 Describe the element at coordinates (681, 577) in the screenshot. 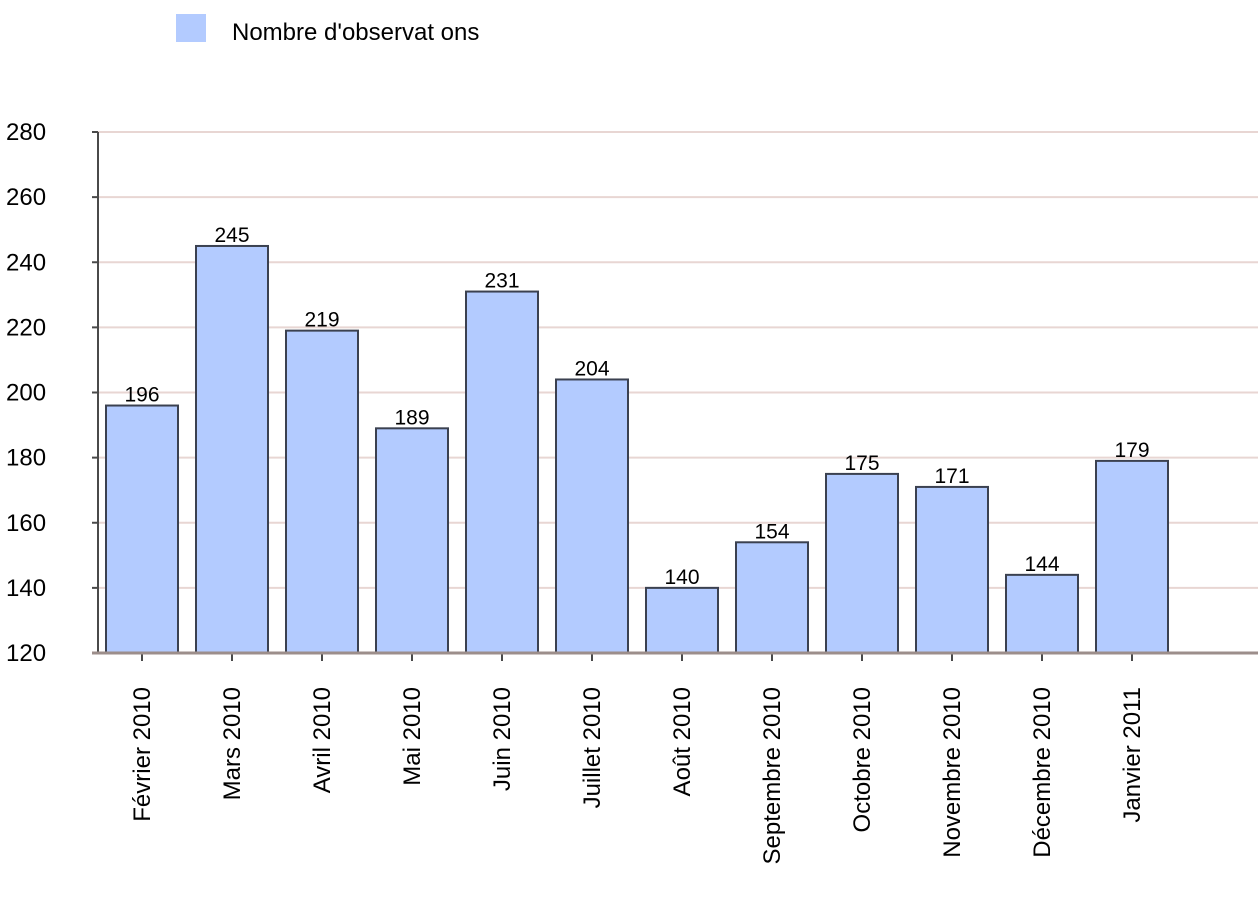

I see `data-label: 140` at that location.